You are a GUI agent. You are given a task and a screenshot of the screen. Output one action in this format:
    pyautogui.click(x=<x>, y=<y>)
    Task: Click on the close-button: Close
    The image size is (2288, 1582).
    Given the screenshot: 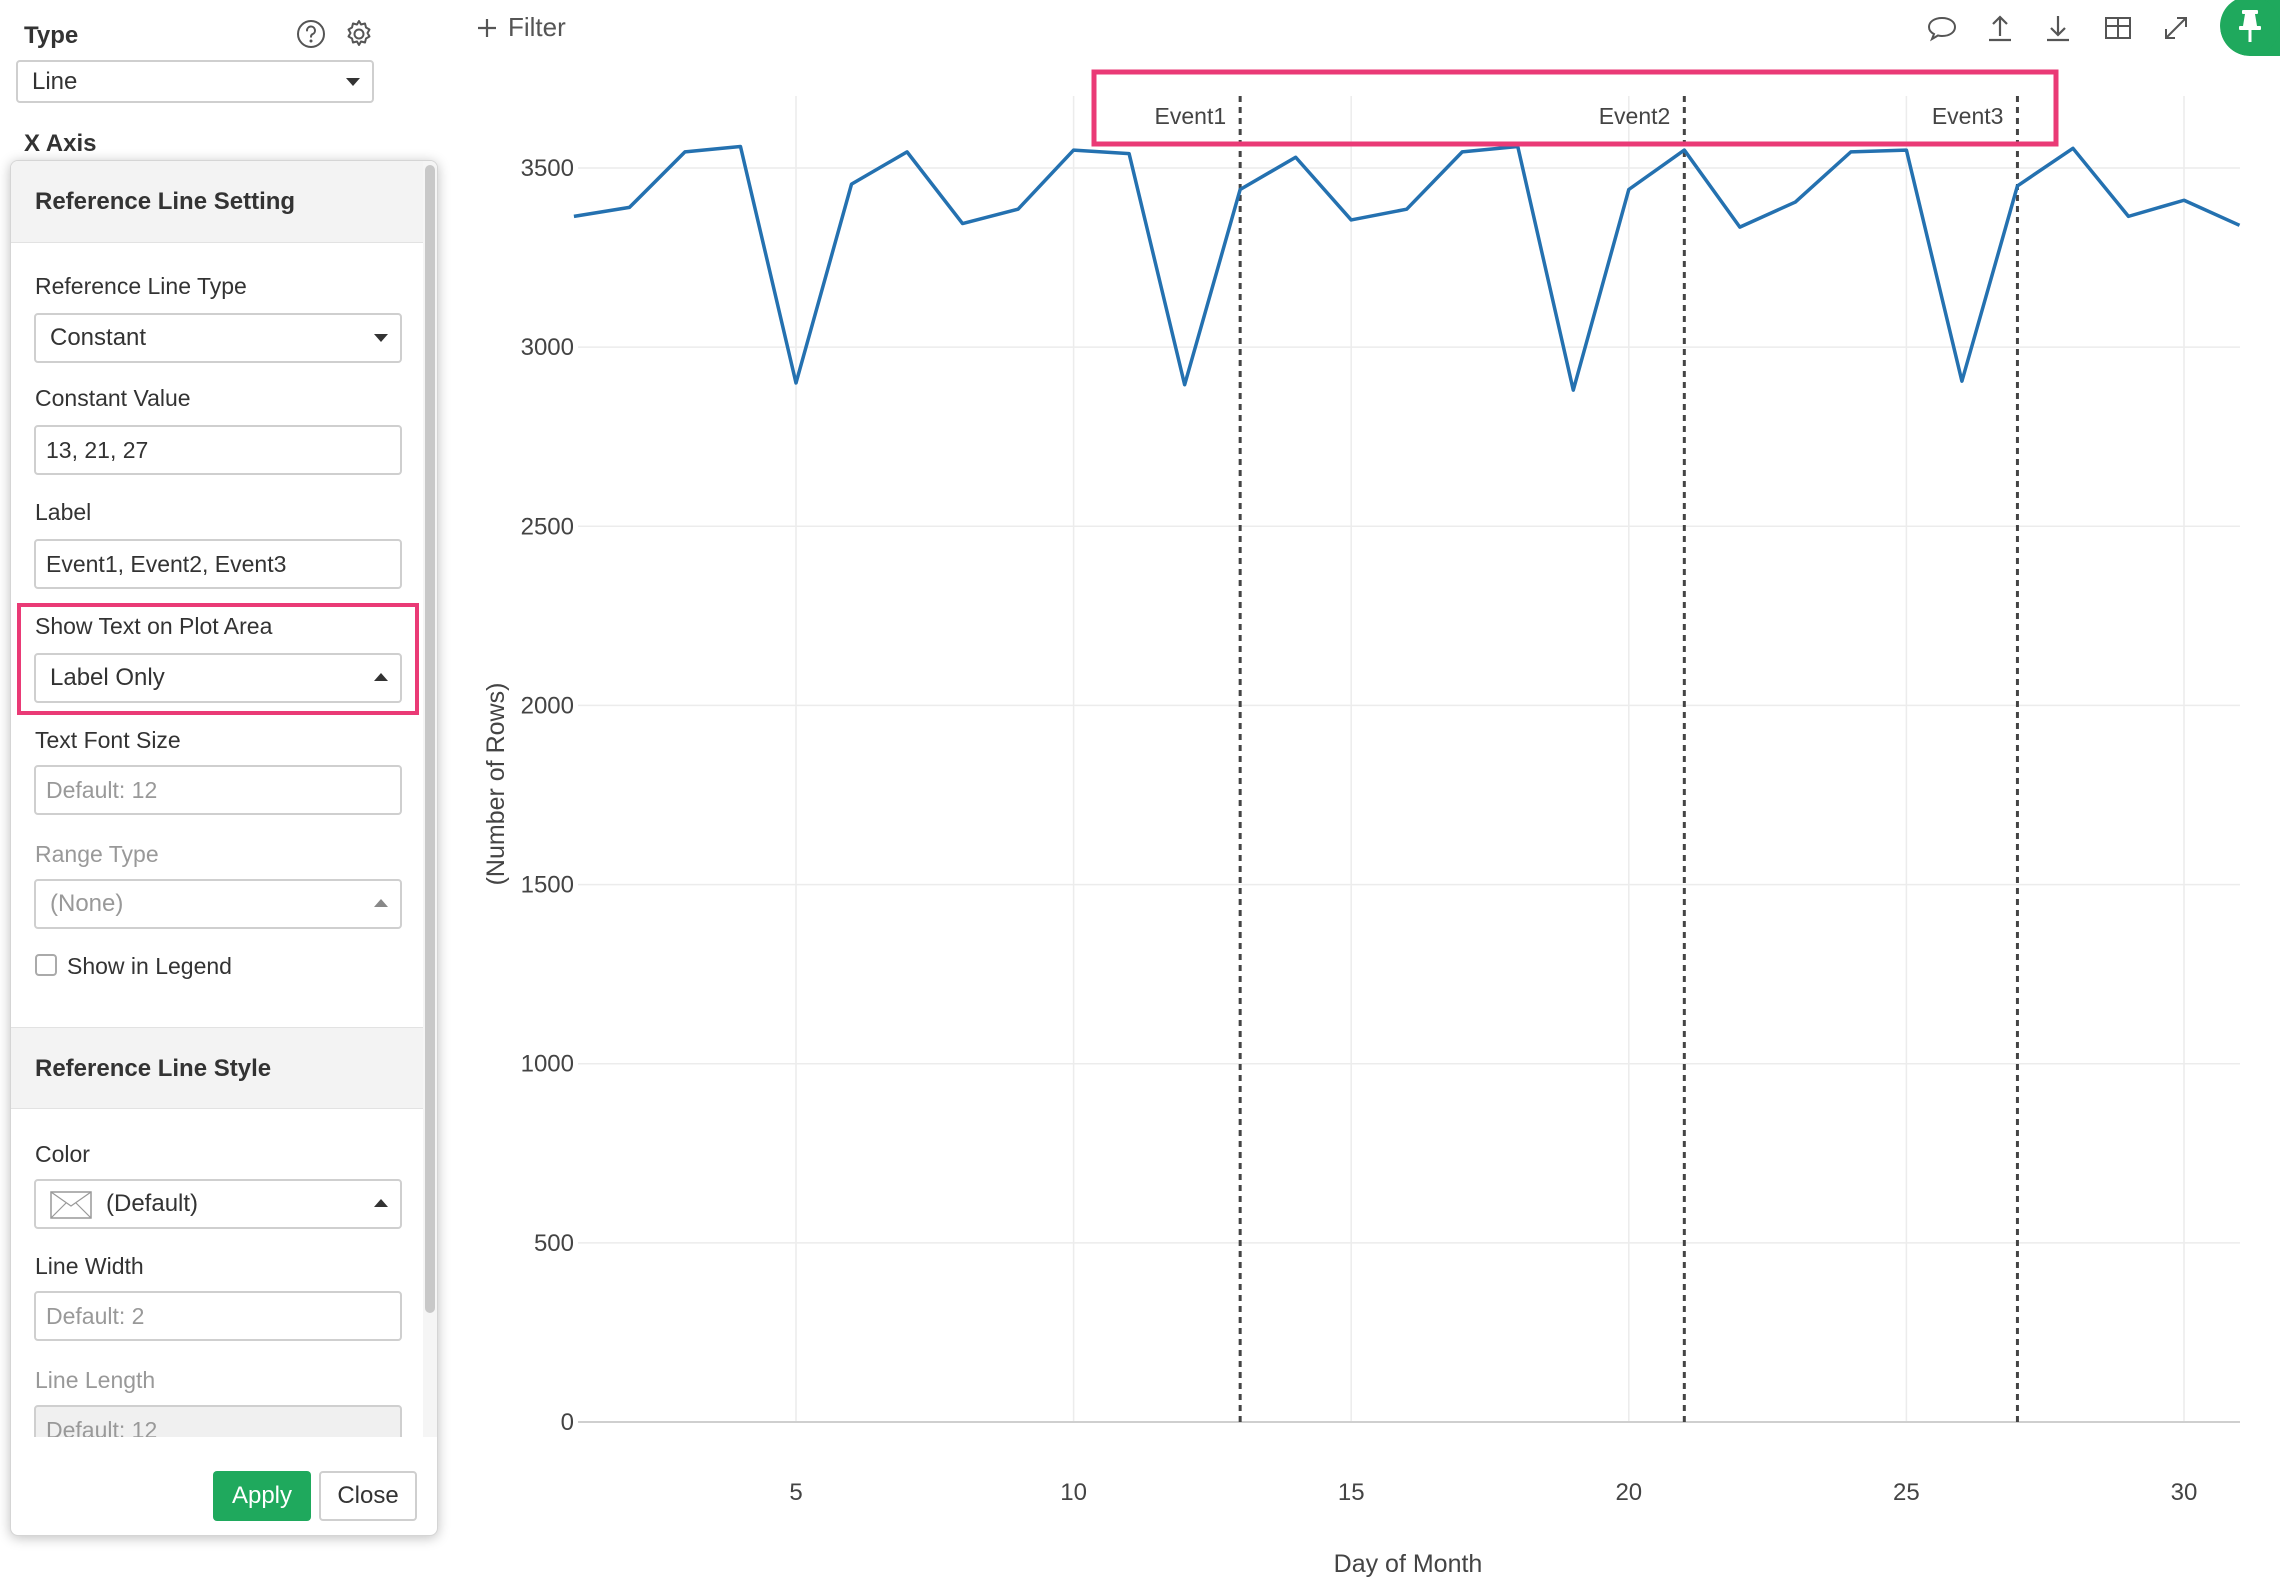 What is the action you would take?
    pyautogui.click(x=368, y=1496)
    